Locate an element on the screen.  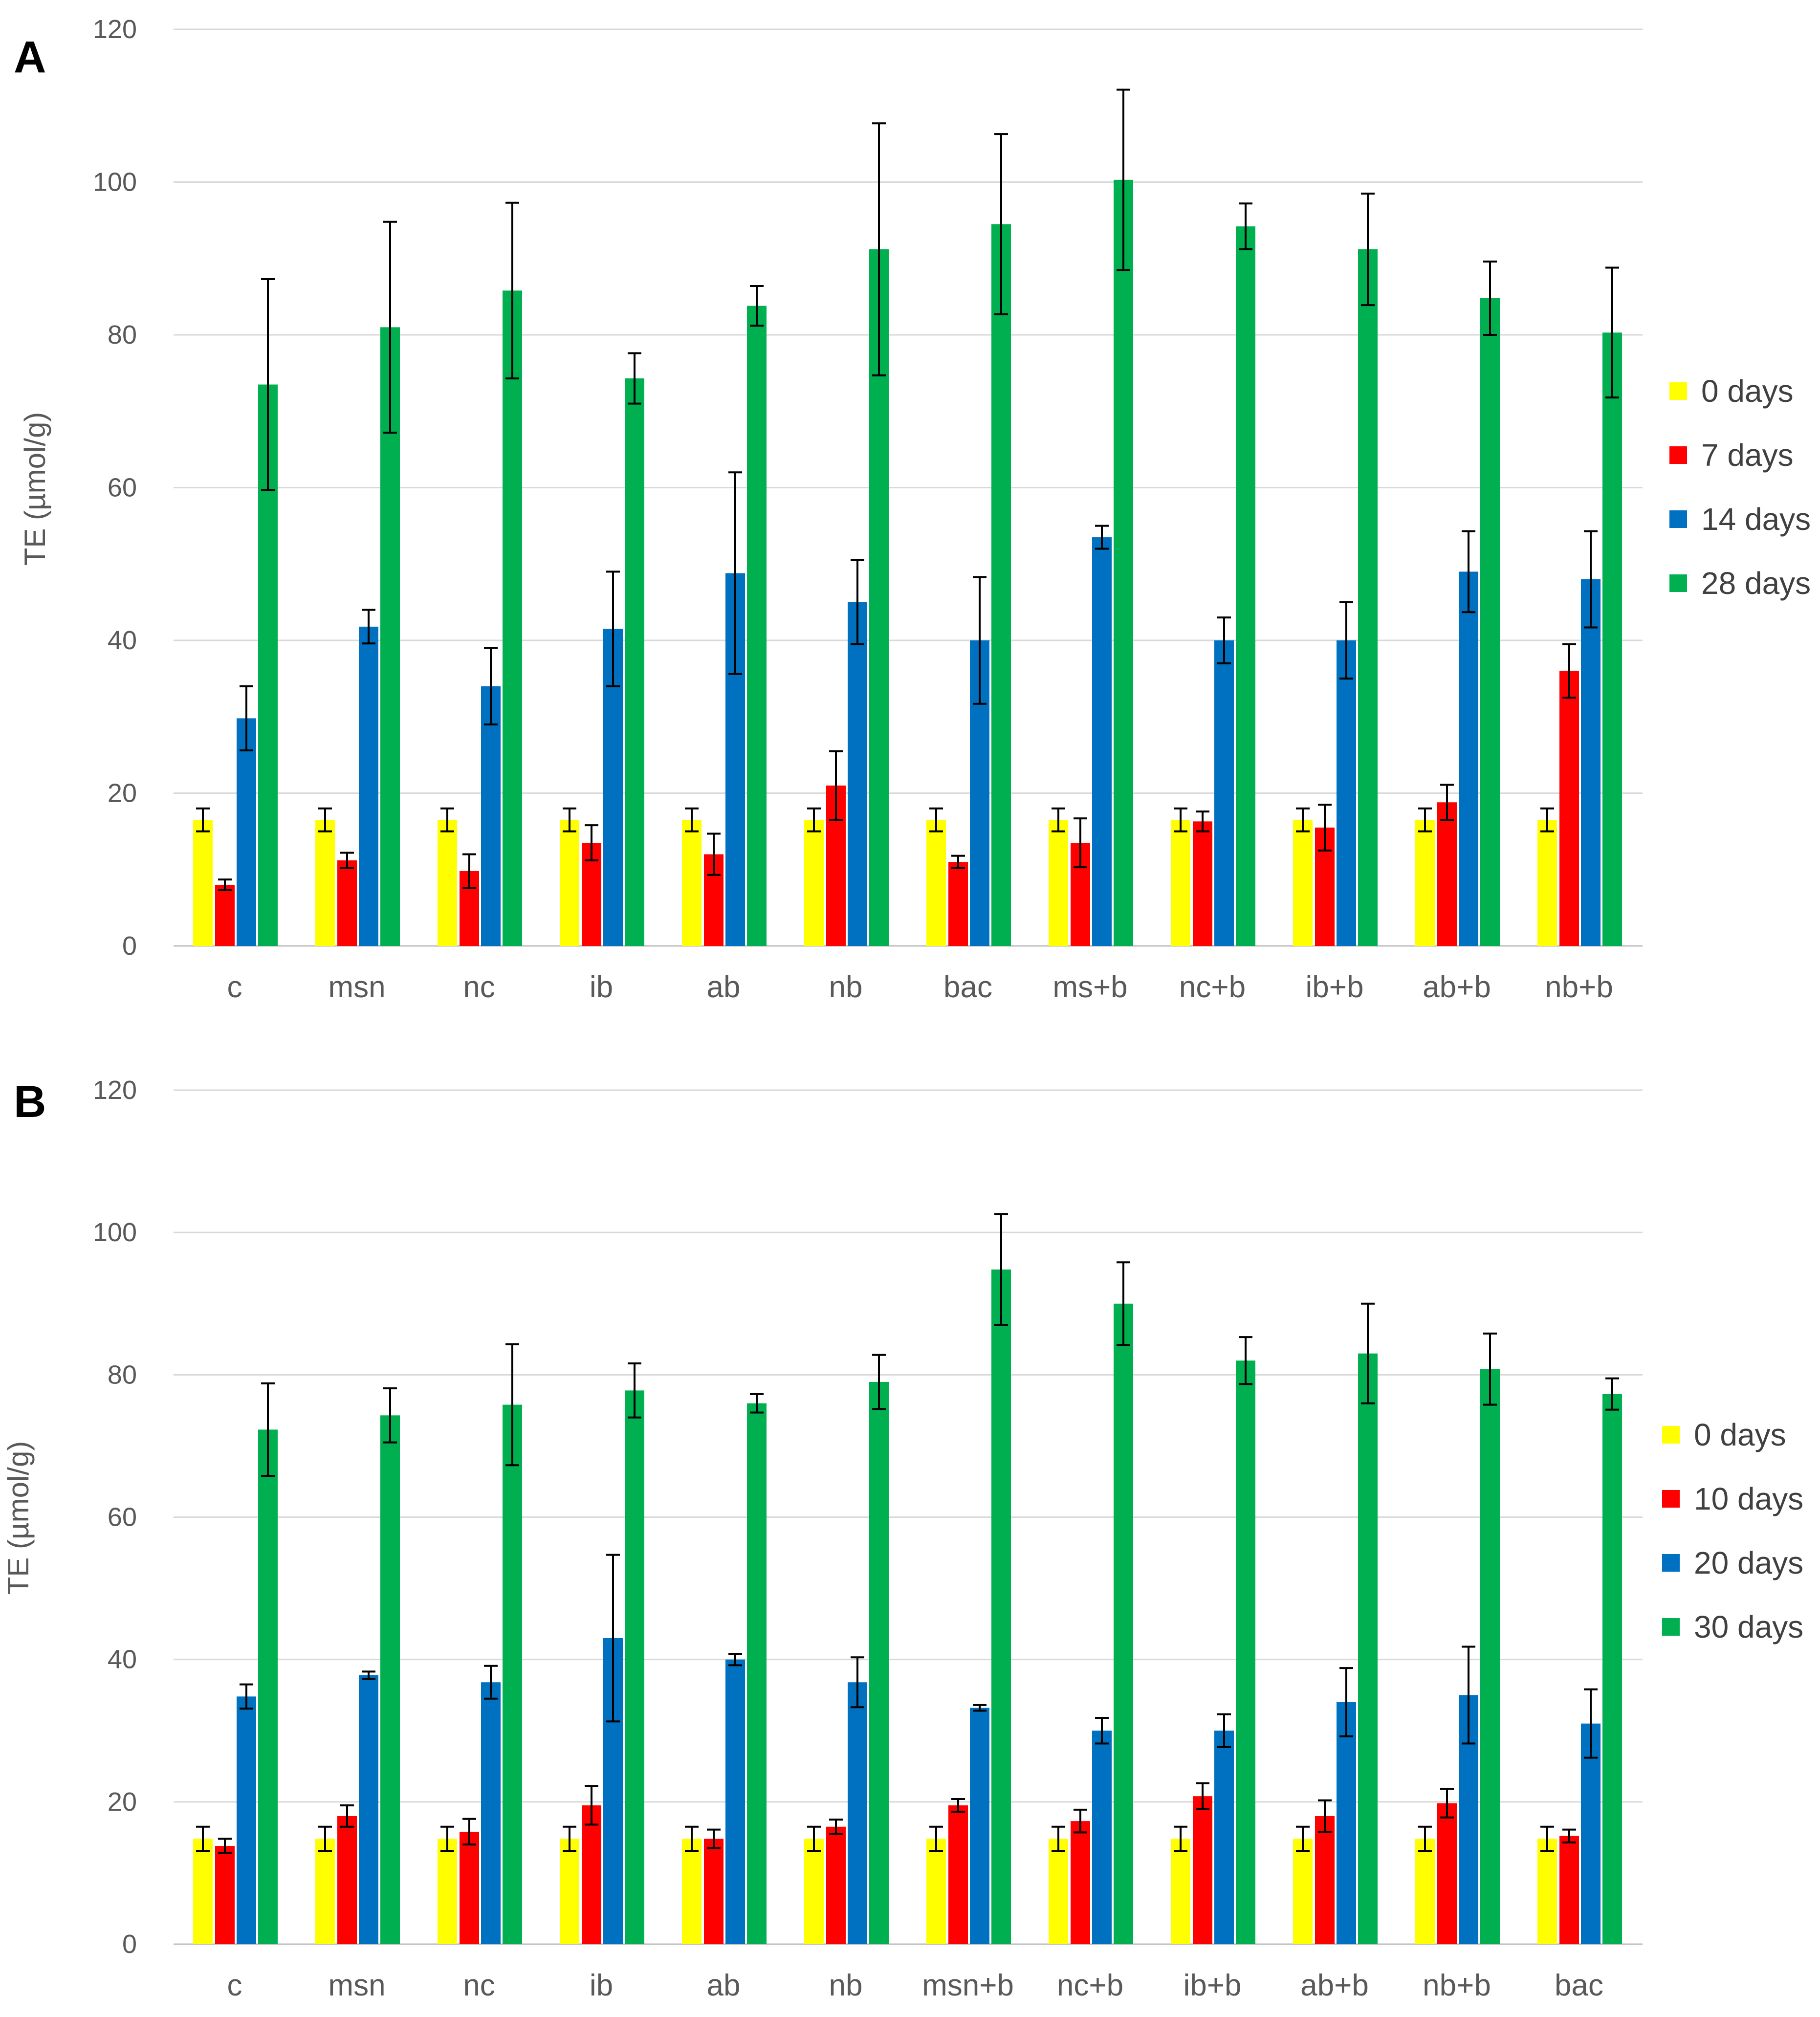
bar-30-days-nb+b is located at coordinates (1490, 1656).